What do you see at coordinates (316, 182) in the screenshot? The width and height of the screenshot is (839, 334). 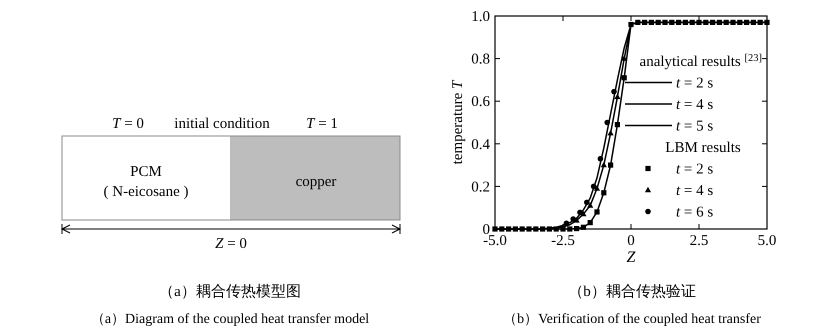 I see `text: copper` at bounding box center [316, 182].